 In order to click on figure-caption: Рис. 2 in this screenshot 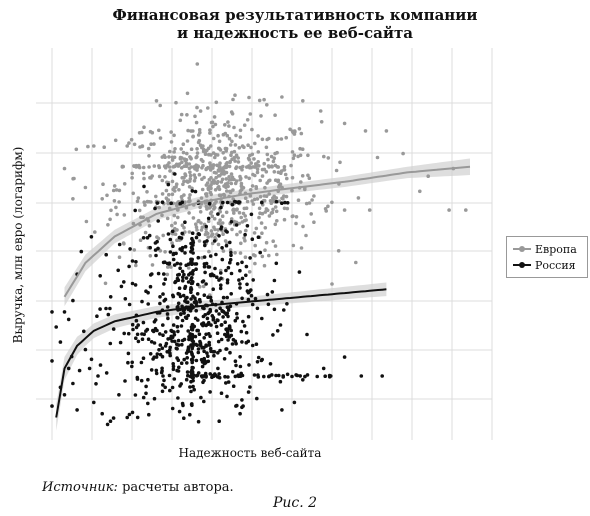, I will do `click(295, 503)`.